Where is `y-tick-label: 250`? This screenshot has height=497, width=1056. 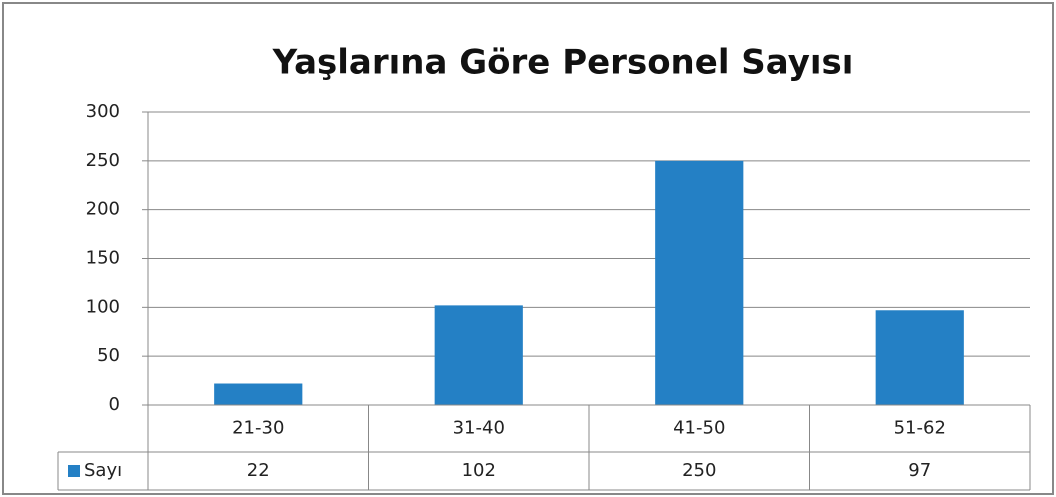
y-tick-label: 250 is located at coordinates (103, 160).